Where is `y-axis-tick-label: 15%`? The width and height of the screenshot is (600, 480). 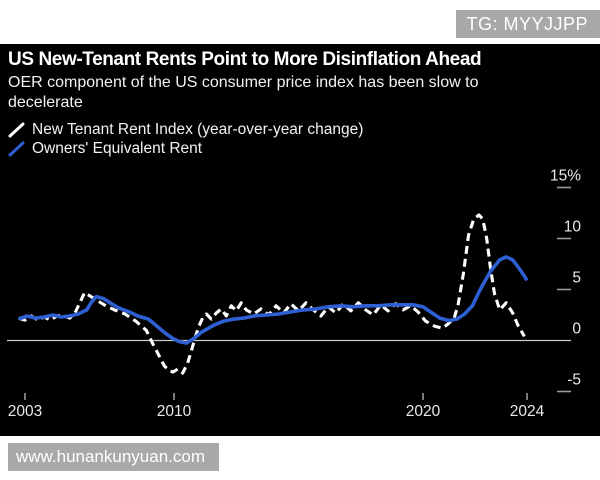 y-axis-tick-label: 15% is located at coordinates (565, 176).